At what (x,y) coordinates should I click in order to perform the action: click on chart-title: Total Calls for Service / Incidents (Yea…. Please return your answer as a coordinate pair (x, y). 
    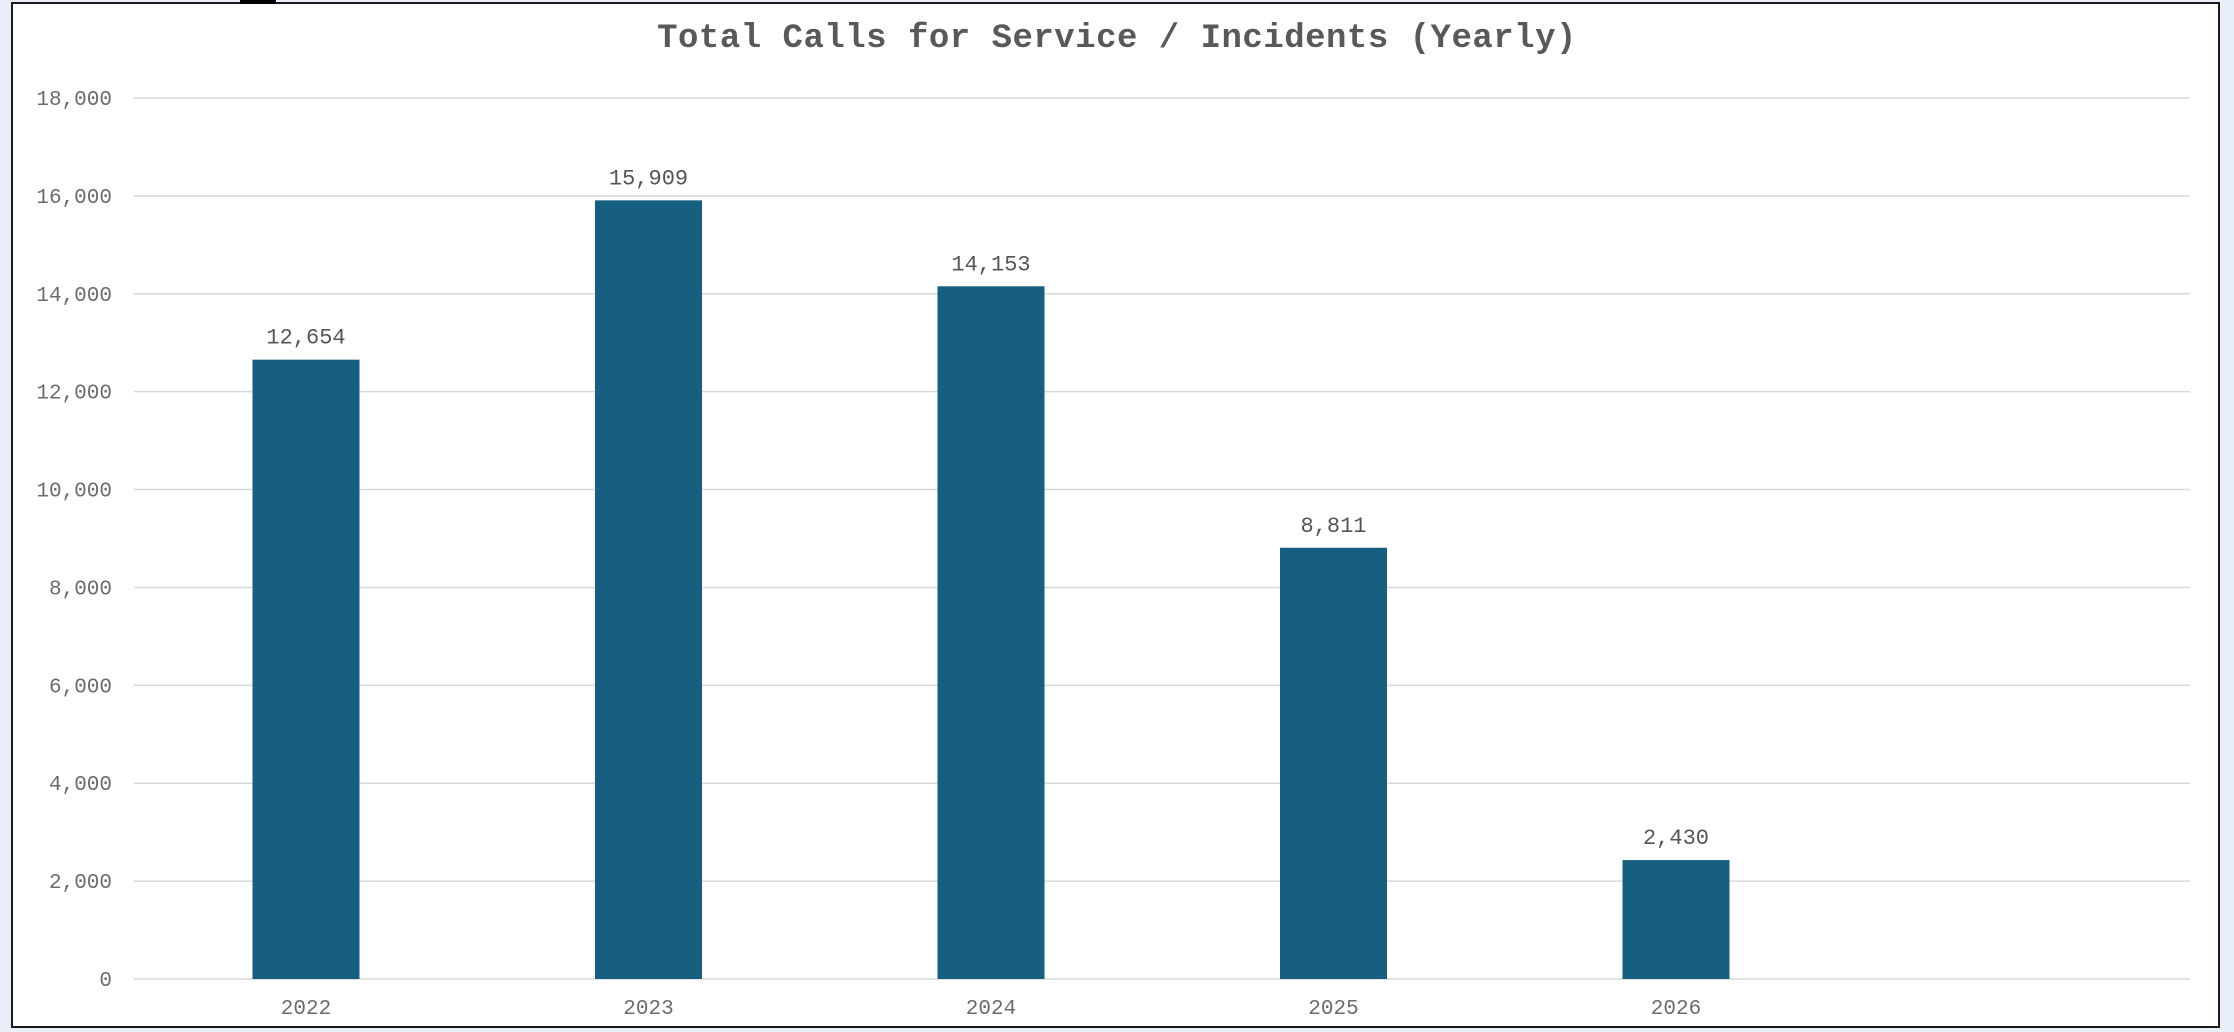
    Looking at the image, I should click on (1117, 39).